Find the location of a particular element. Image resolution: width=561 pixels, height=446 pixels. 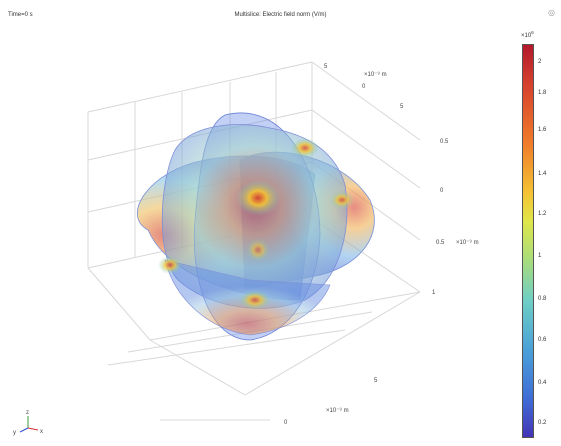

colorbar-tick: 1 is located at coordinates (540, 256).